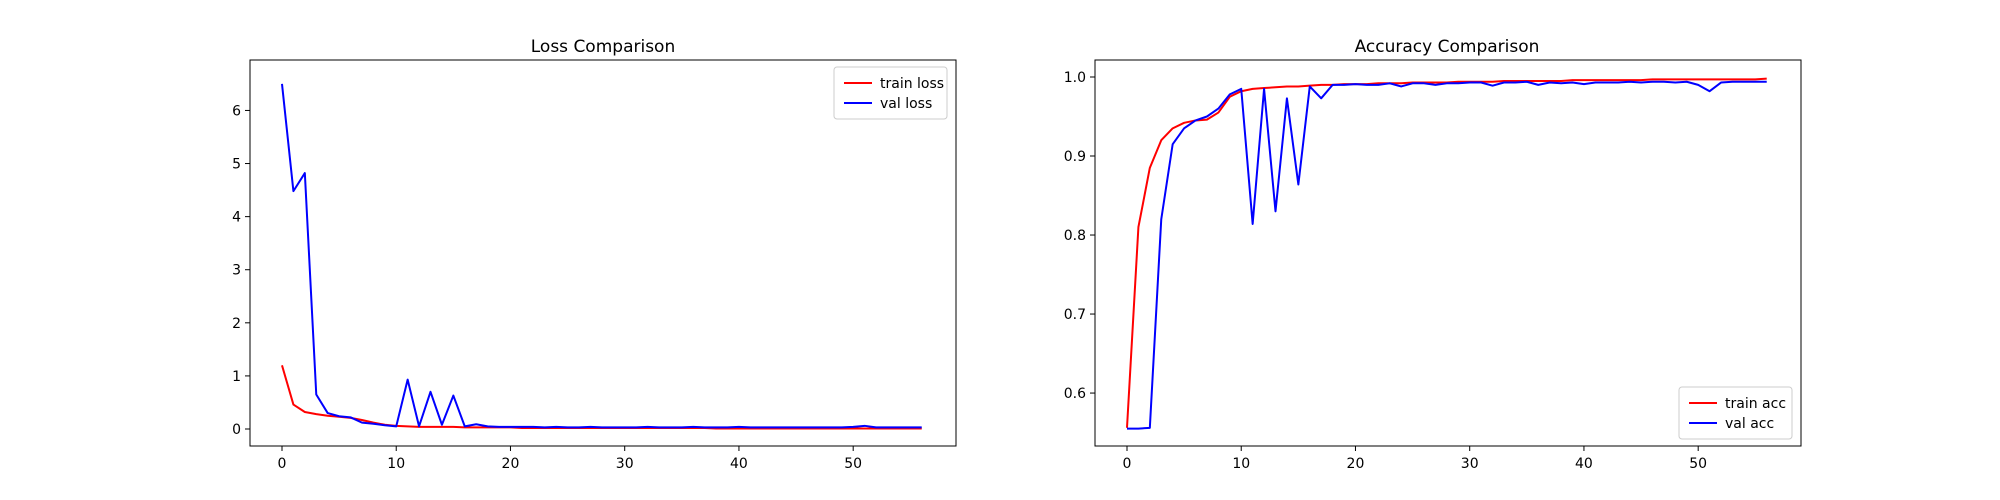  What do you see at coordinates (1584, 464) in the screenshot?
I see `accuracy-x-tick-label: 40` at bounding box center [1584, 464].